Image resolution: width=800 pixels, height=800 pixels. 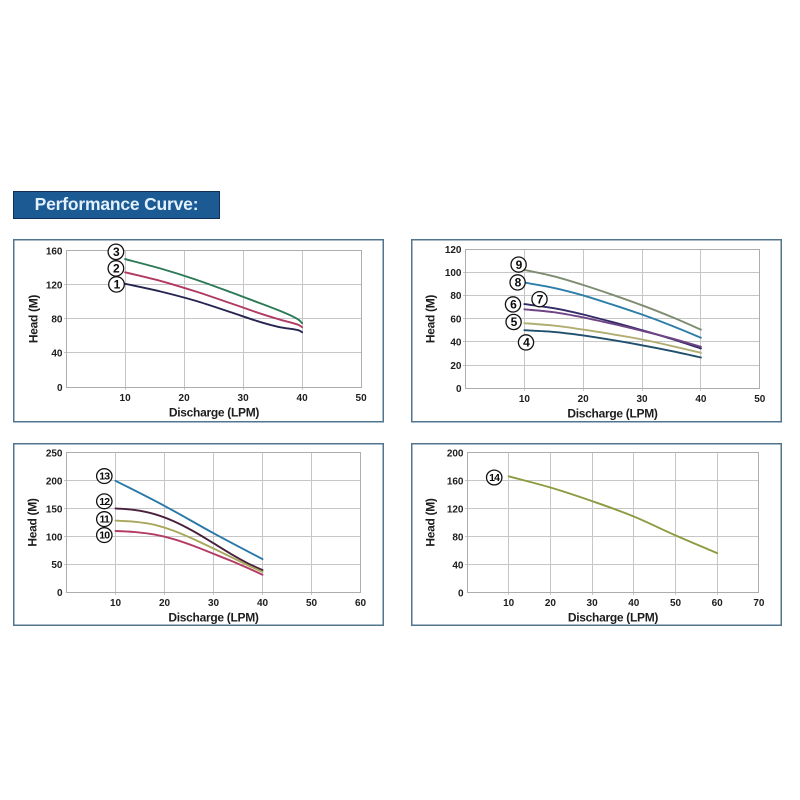 What do you see at coordinates (104, 519) in the screenshot?
I see `svg-text: 11` at bounding box center [104, 519].